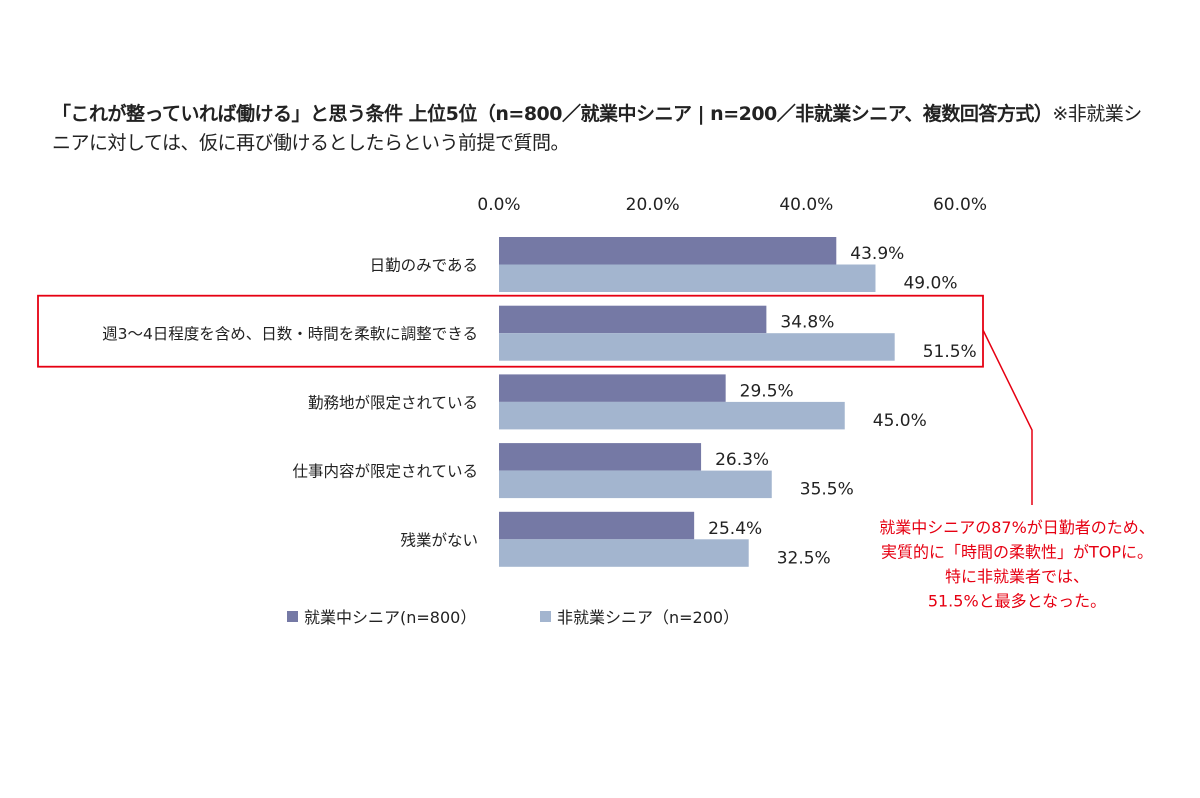 The image size is (1200, 798). What do you see at coordinates (1017, 552) in the screenshot?
I see `annotation-line: 実質的に「時間の柔軟性」がTOPに。` at bounding box center [1017, 552].